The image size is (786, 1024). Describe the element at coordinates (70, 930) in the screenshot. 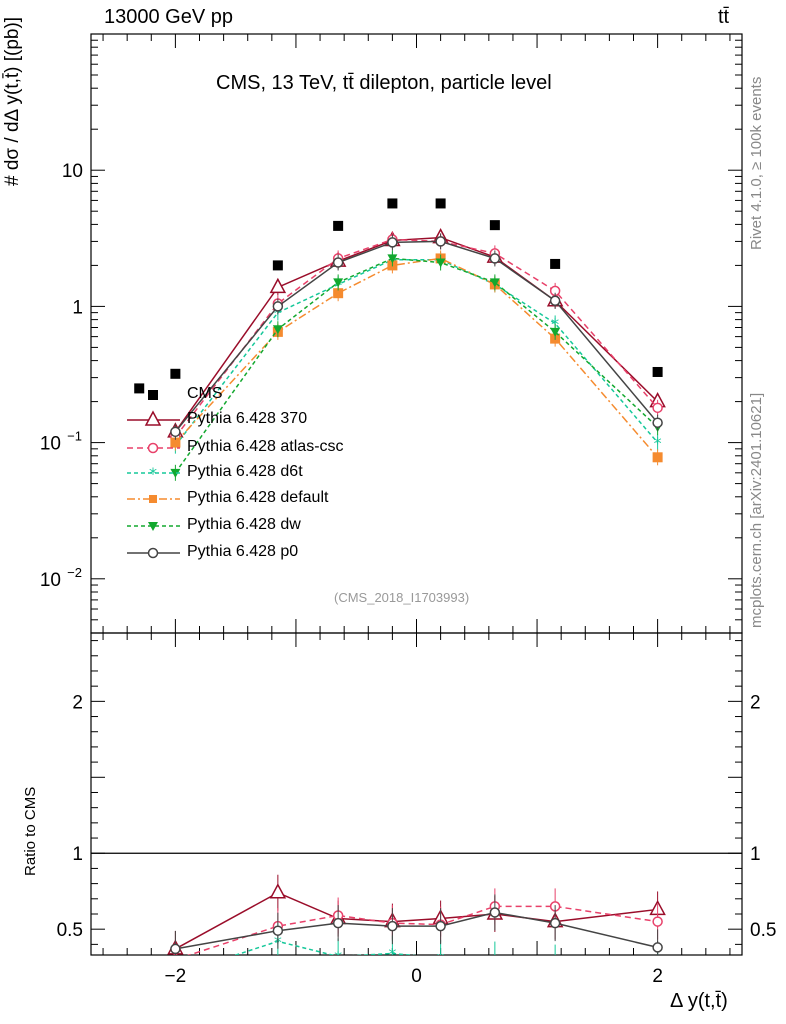

I see `y-tick-label: 0.5` at that location.